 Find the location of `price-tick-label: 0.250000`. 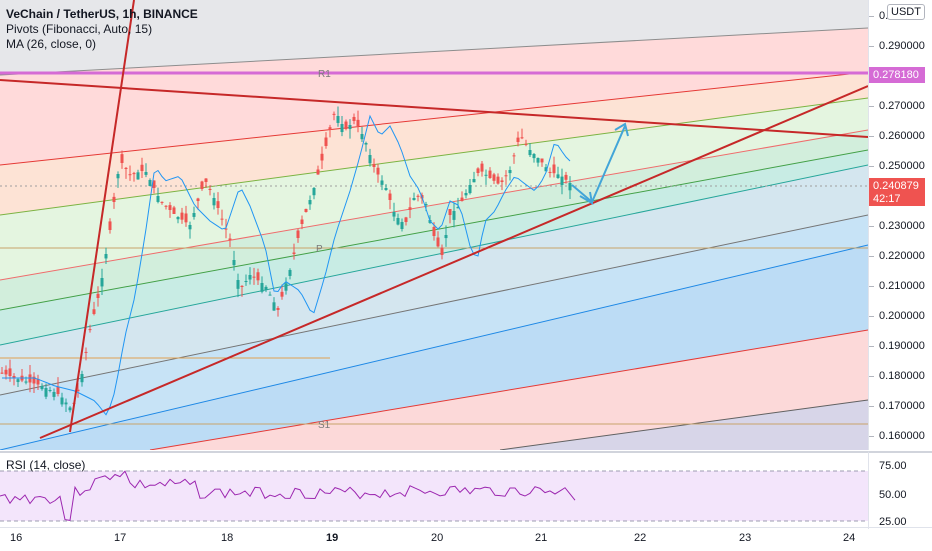

price-tick-label: 0.250000 is located at coordinates (902, 166).